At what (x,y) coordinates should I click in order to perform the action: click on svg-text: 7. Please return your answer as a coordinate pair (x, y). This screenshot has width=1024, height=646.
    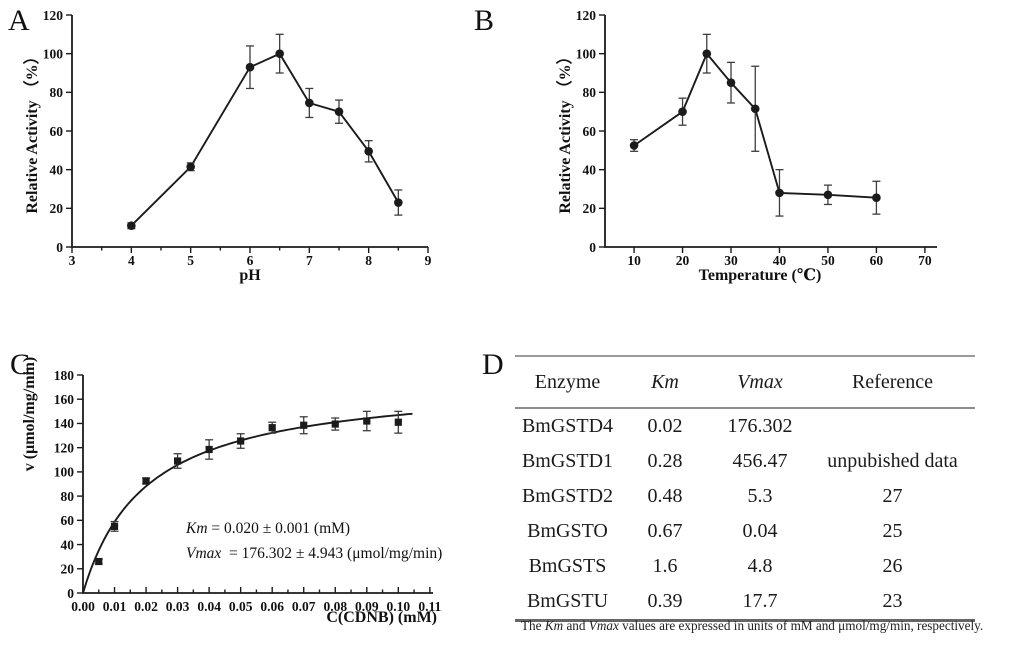
    Looking at the image, I should click on (309, 260).